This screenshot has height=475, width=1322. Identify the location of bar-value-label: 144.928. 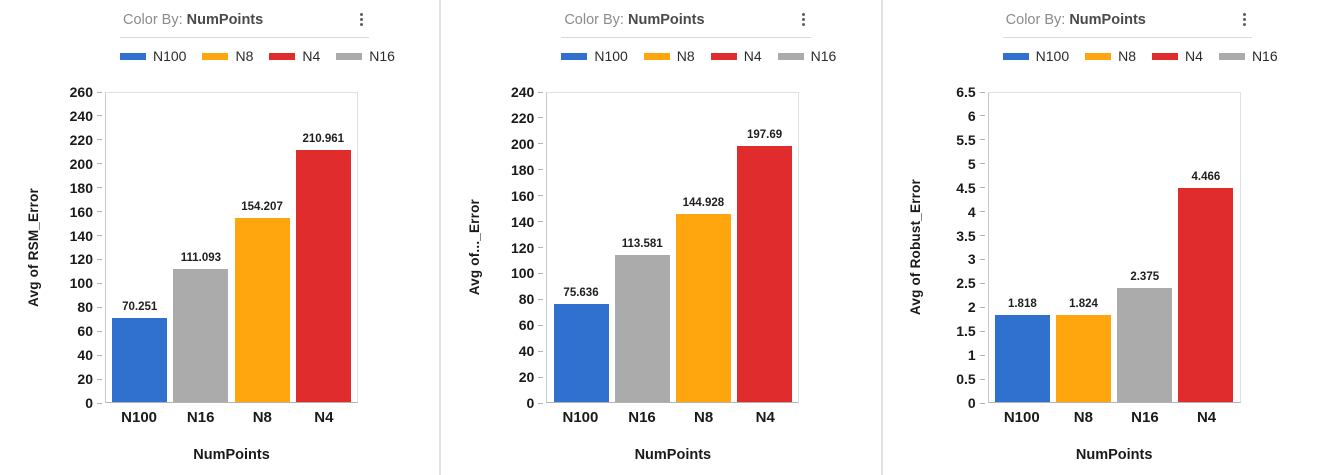
(703, 203).